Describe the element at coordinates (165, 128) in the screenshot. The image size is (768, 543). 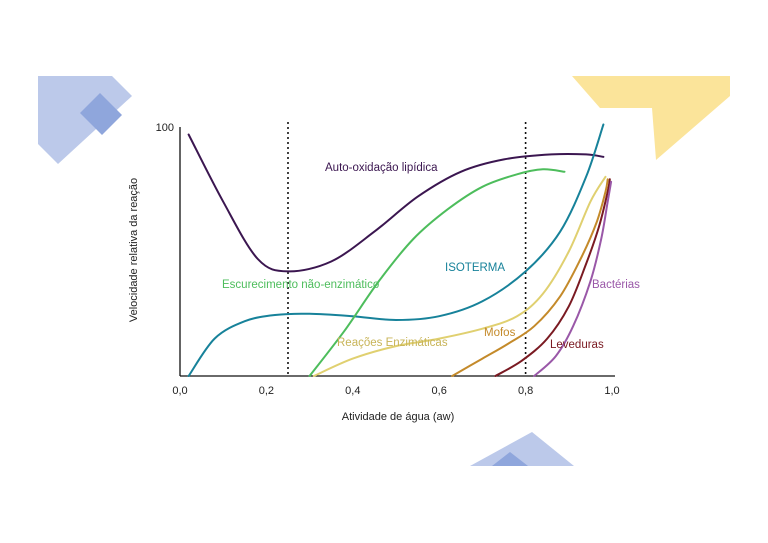
I see `y-tick-label: 100` at that location.